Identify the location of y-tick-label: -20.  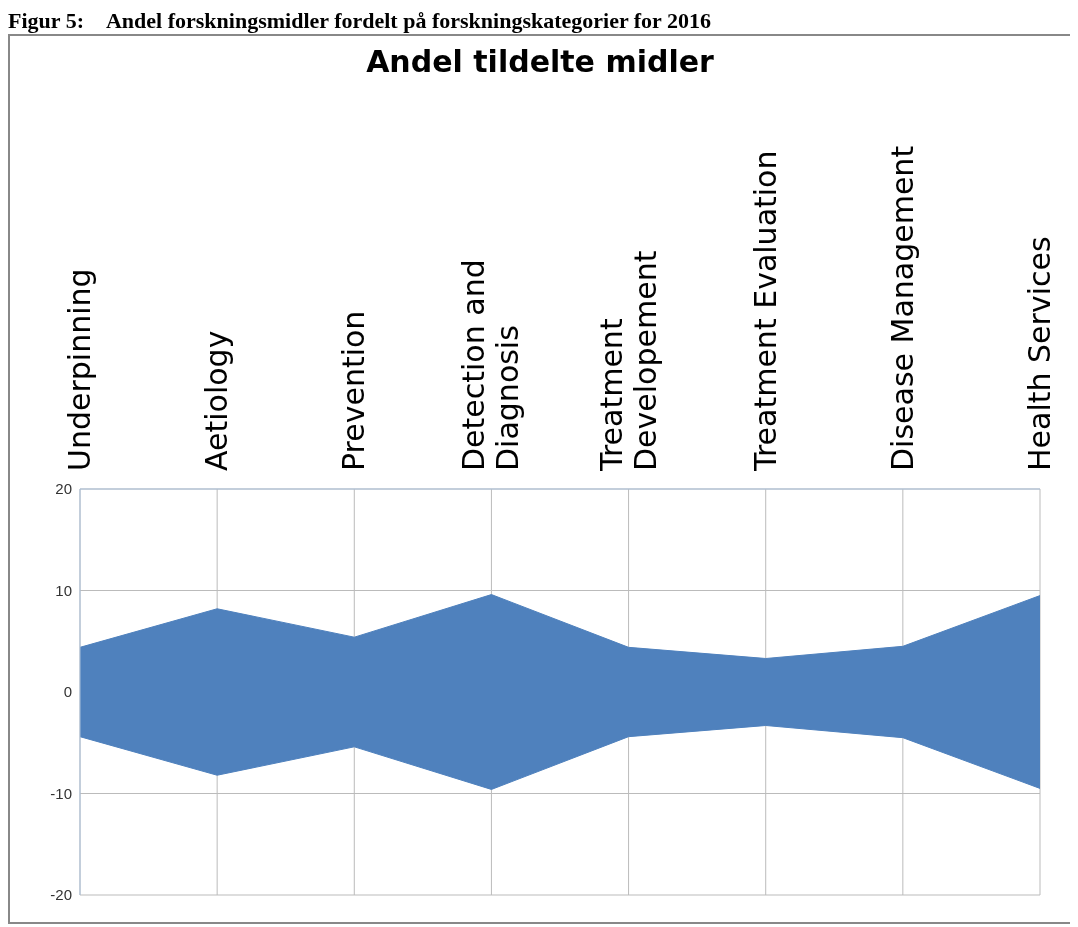
(61, 895).